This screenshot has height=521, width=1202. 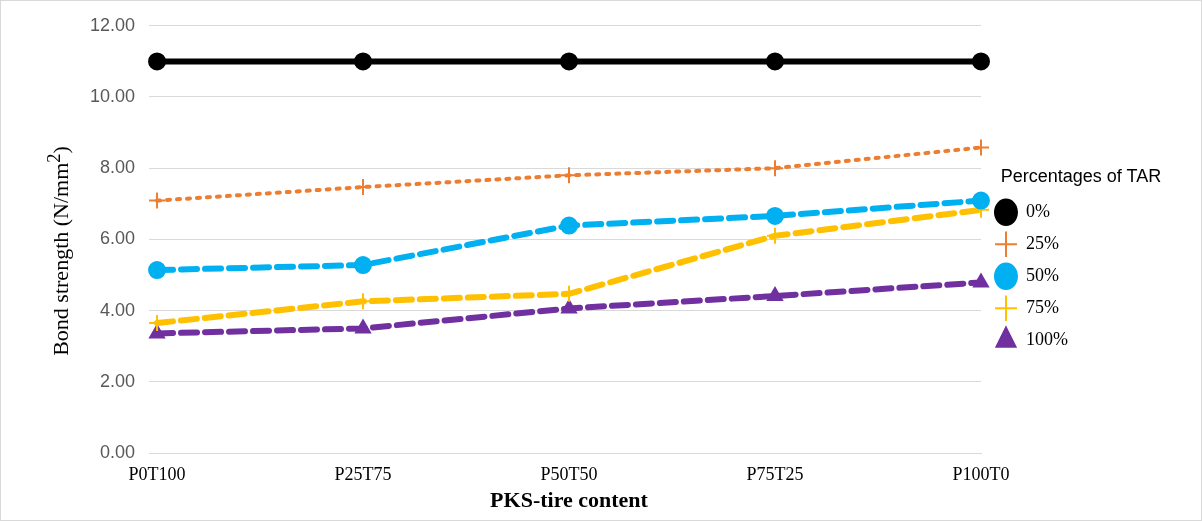 I want to click on y-tick-label: 10.00, so click(x=113, y=95).